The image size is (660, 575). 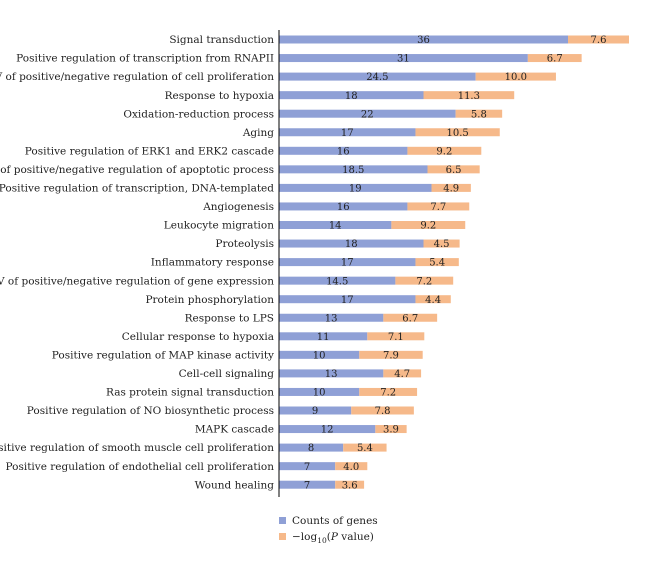 I want to click on value-label-counts-2: 24.5, so click(x=377, y=77).